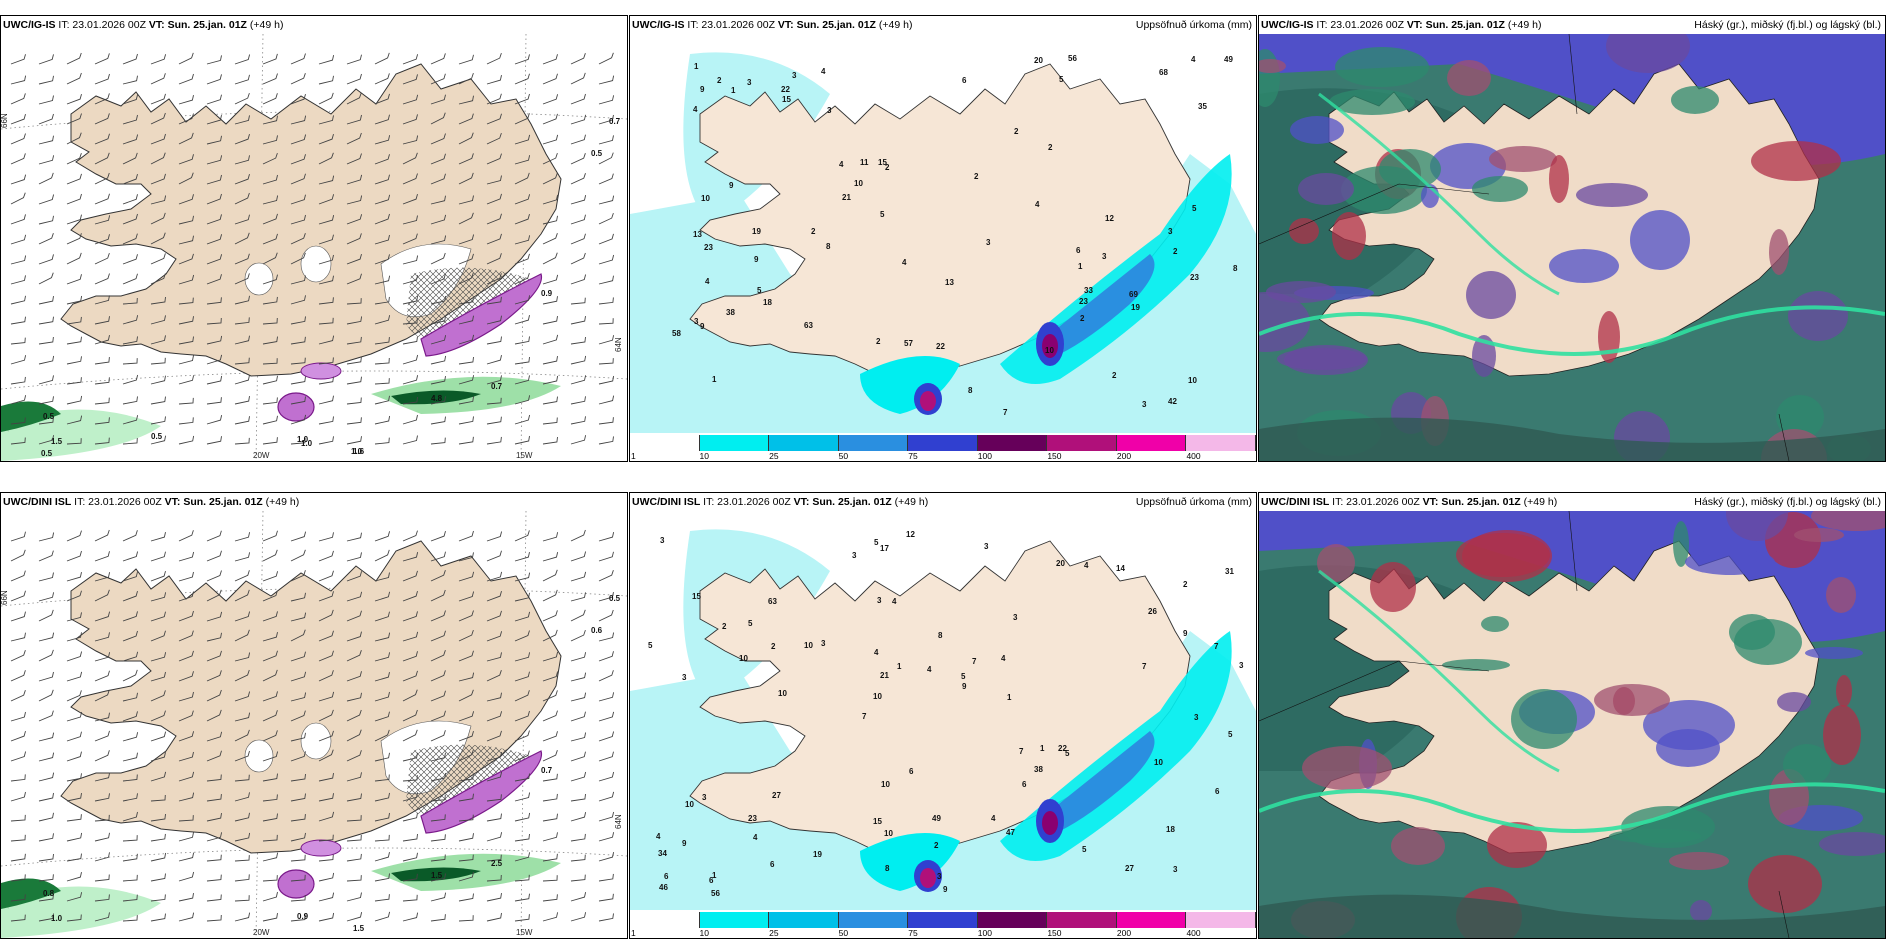 This screenshot has width=1900, height=950. I want to click on colorbar: 1 10 25 50 75 100 150 200 400, so click(943, 447).